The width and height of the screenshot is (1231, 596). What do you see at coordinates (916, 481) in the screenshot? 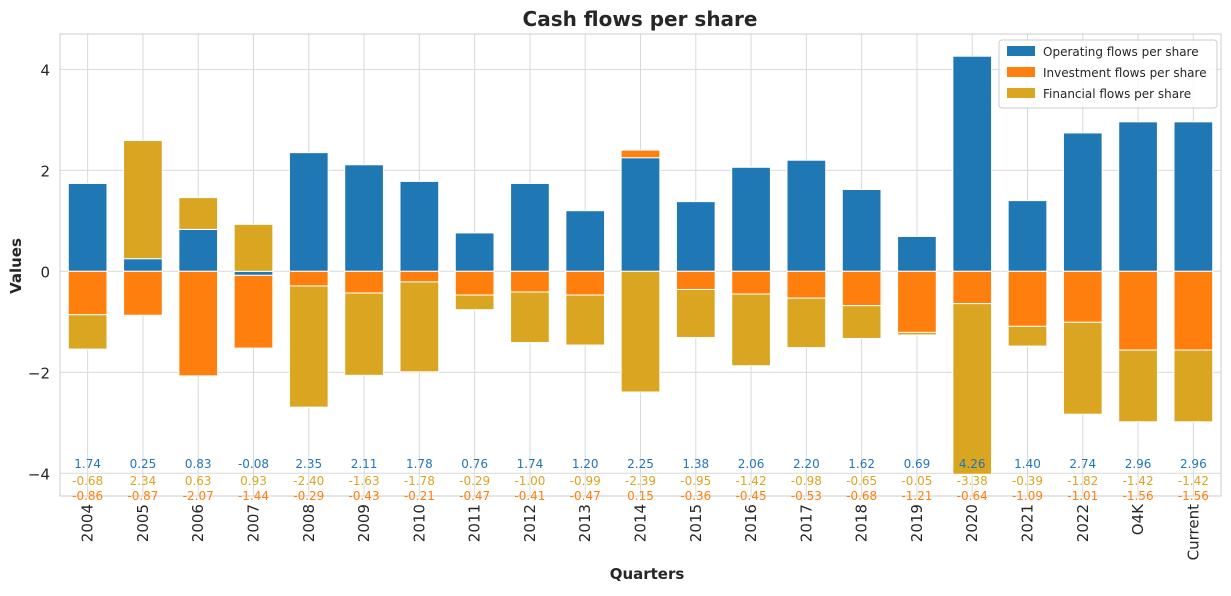
I see `data-label: -0.05` at bounding box center [916, 481].